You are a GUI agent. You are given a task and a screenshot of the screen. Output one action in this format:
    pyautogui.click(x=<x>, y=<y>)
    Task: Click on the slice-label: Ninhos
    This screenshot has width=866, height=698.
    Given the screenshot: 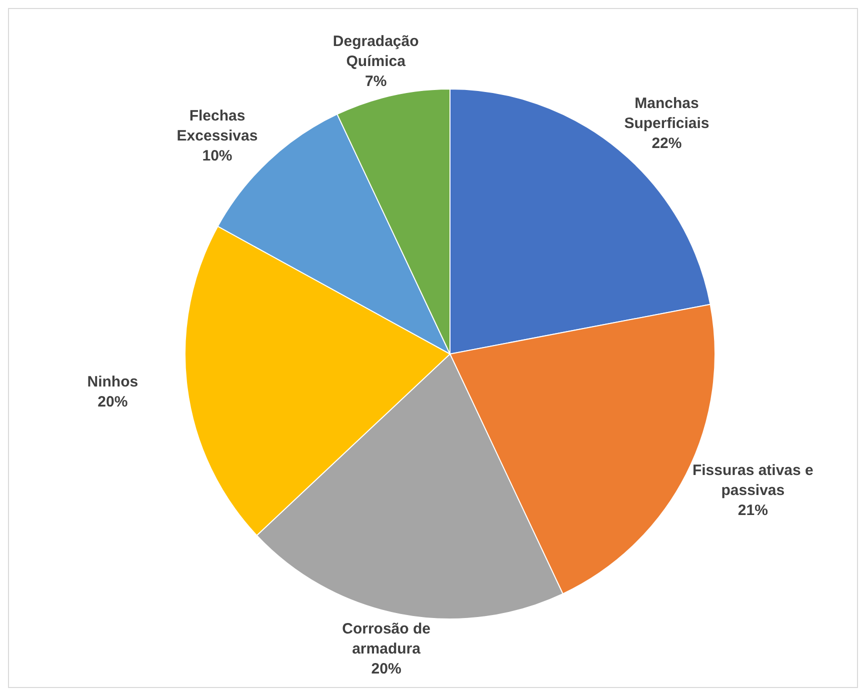 What is the action you would take?
    pyautogui.click(x=112, y=381)
    